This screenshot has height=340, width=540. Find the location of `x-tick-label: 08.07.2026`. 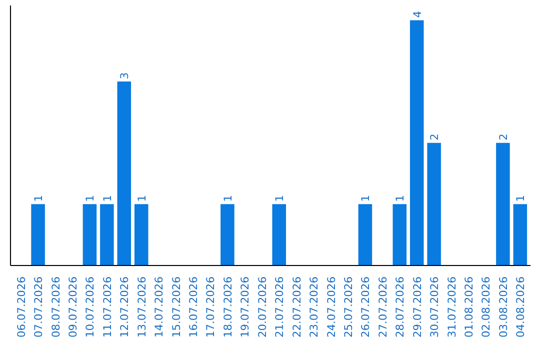

x-tick-label: 08.07.2026 is located at coordinates (55, 307).